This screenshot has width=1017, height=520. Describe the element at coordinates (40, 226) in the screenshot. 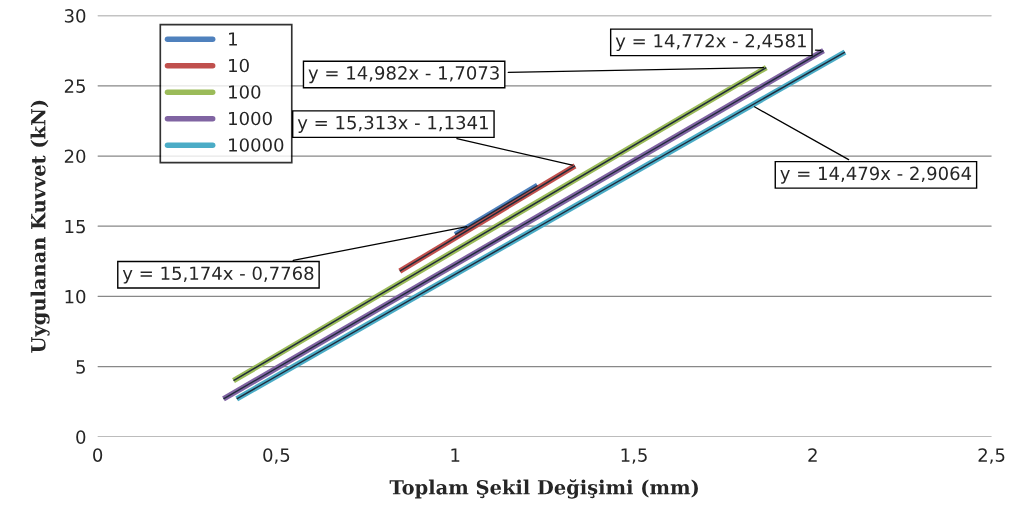

I see `y-axis-title: Uygulanan Kuvvet (kN)` at that location.